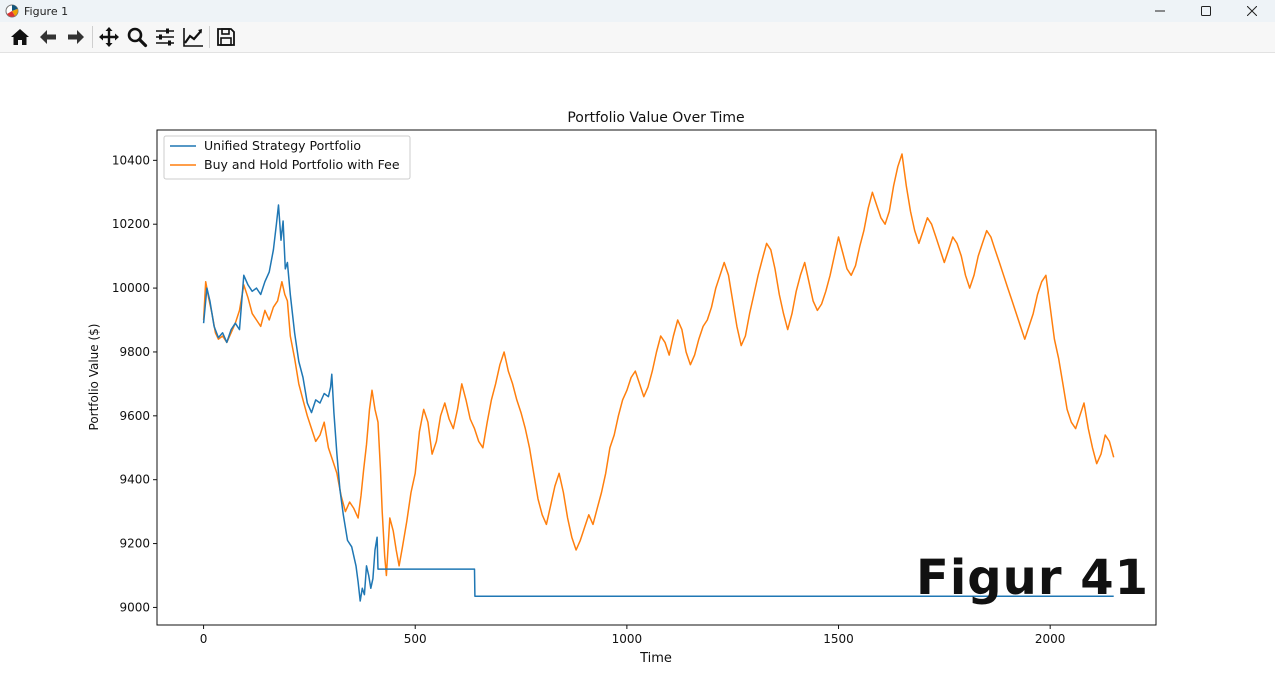 The image size is (1275, 688). I want to click on y-tick-label: 9000, so click(134, 607).